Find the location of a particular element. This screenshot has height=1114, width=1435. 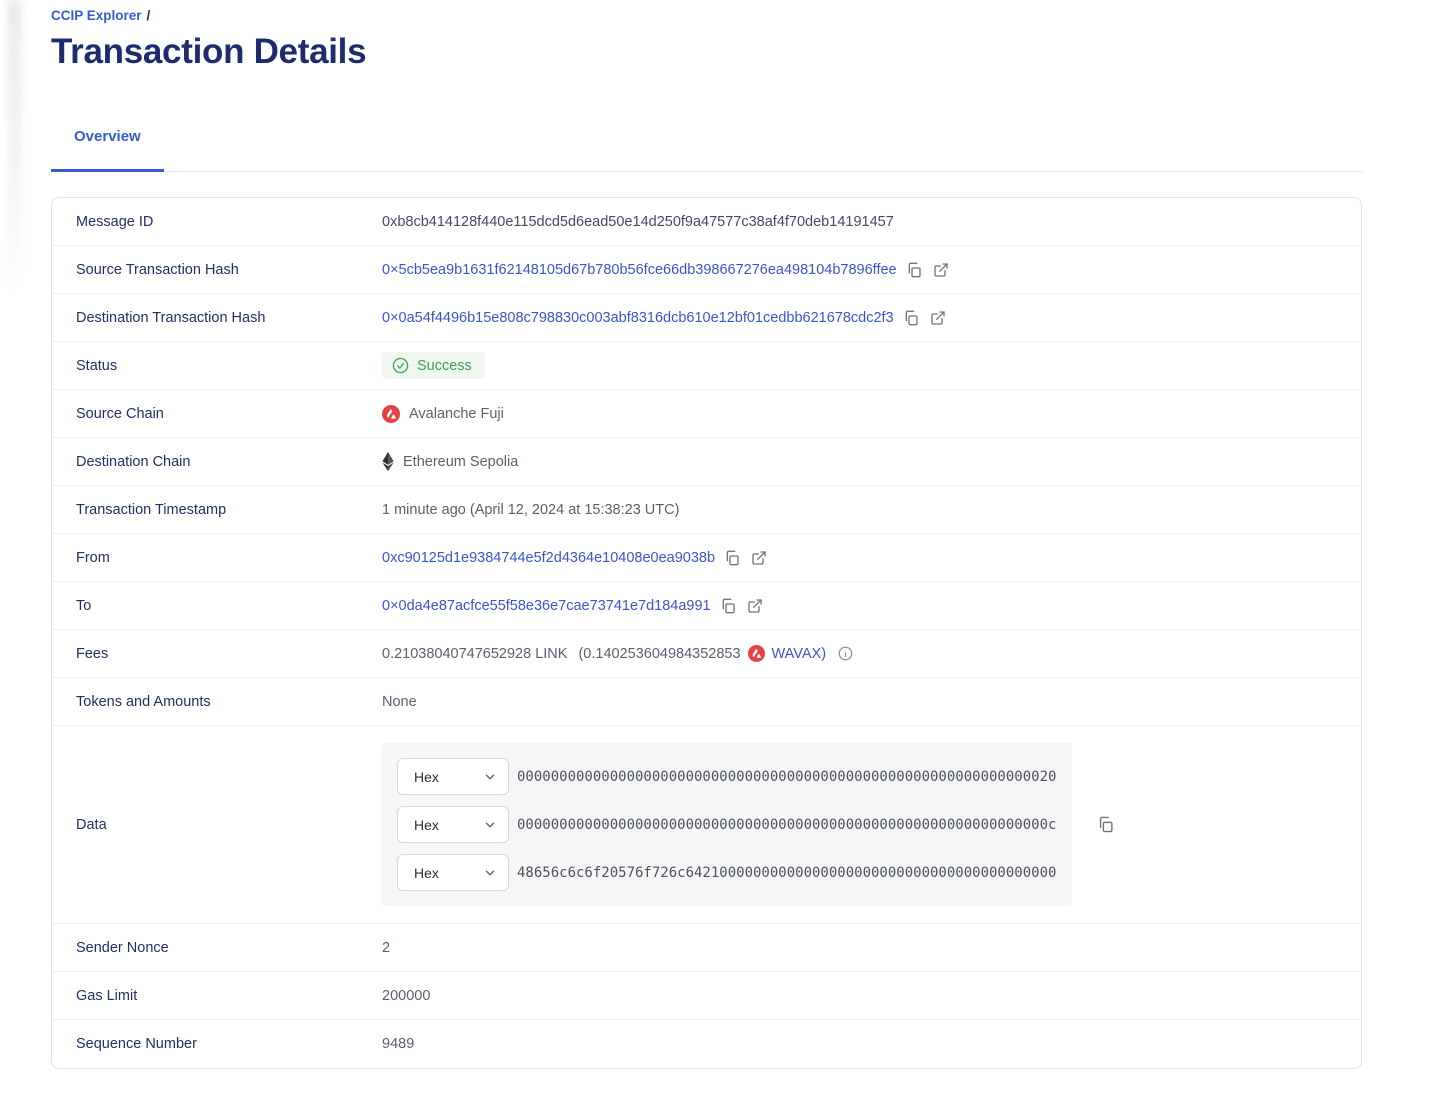

field-label: Status is located at coordinates (97, 365).